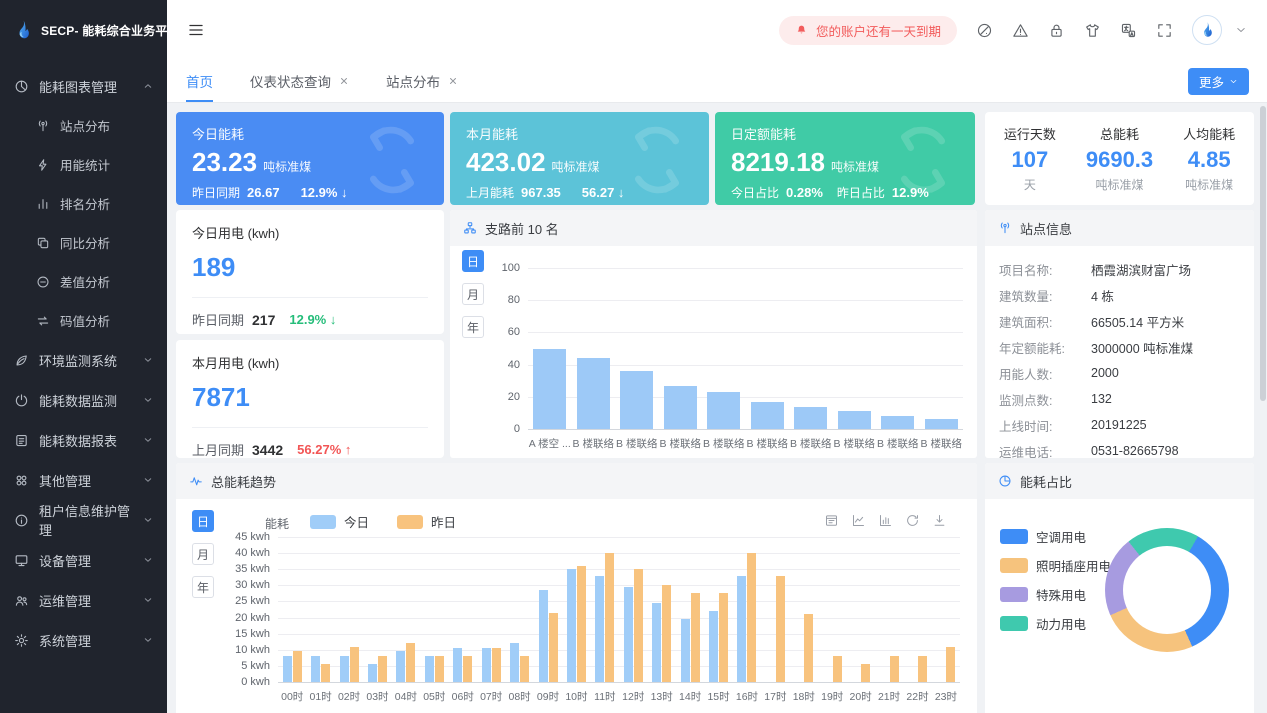 The width and height of the screenshot is (1267, 713). What do you see at coordinates (1207, 30) in the screenshot?
I see `user-avatar` at bounding box center [1207, 30].